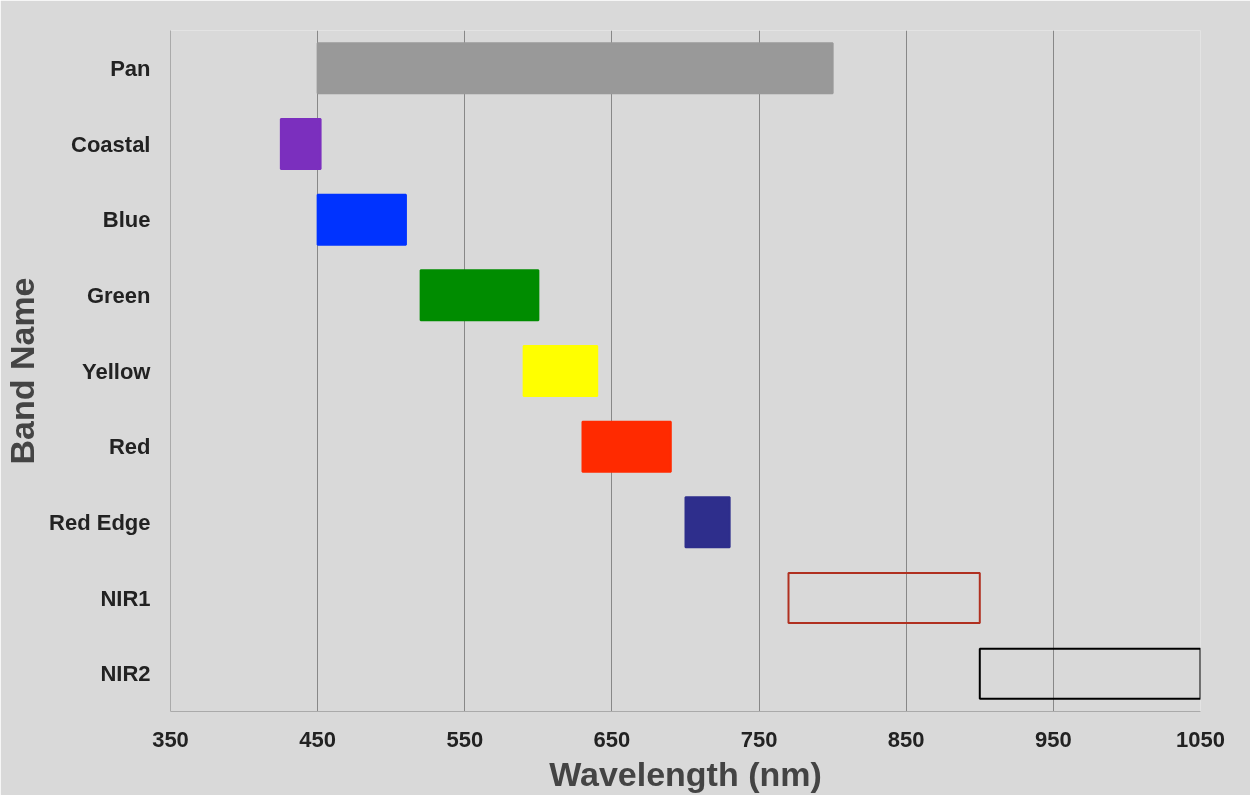  Describe the element at coordinates (759, 739) in the screenshot. I see `x-tick-label: 750` at that location.